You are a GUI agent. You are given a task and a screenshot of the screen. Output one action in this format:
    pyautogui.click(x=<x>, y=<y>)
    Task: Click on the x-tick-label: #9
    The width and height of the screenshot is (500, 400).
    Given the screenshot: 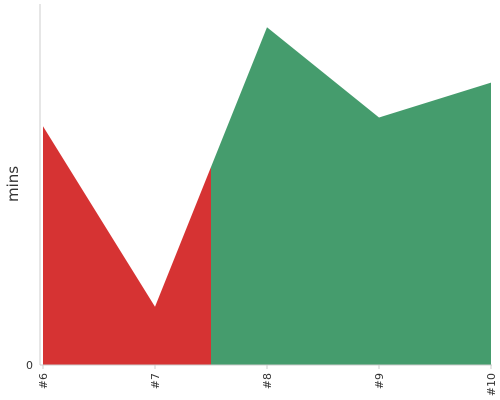 What is the action you would take?
    pyautogui.click(x=379, y=381)
    